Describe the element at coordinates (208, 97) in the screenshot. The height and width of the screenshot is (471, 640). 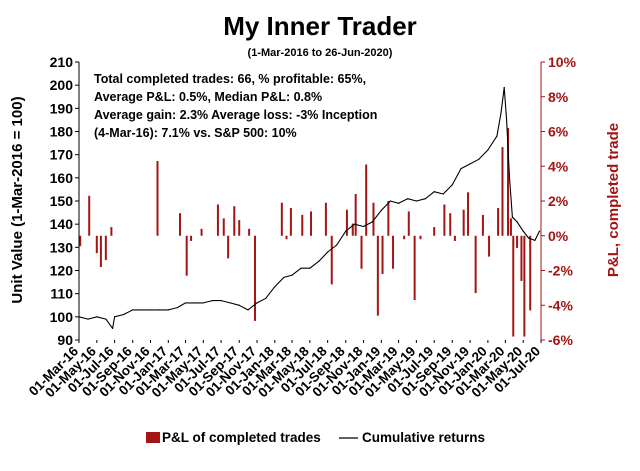
I see `annotation-line: Average P&L: 0.5%, Median P&L: 0.8%` at that location.